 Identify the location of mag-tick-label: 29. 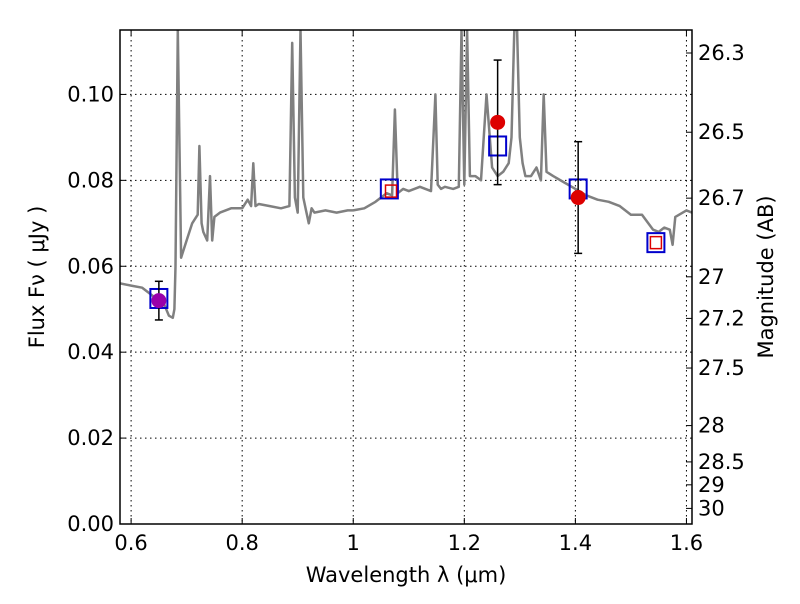
(711, 485).